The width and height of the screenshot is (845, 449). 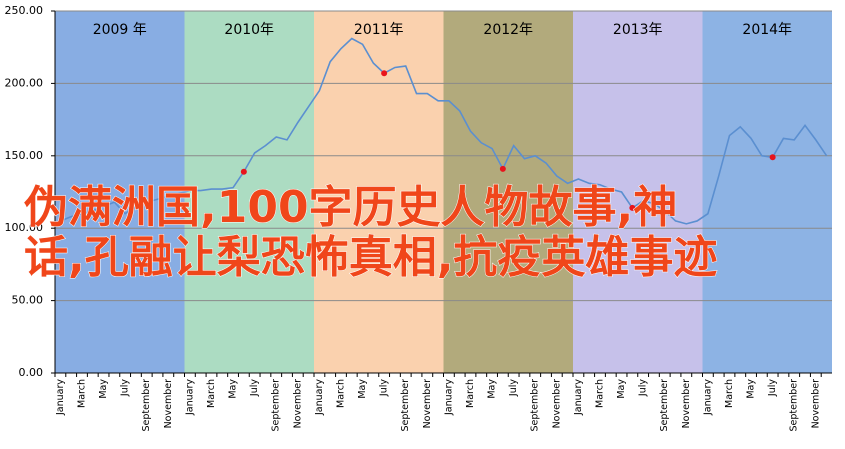 I want to click on band-label: 2014年, so click(x=767, y=30).